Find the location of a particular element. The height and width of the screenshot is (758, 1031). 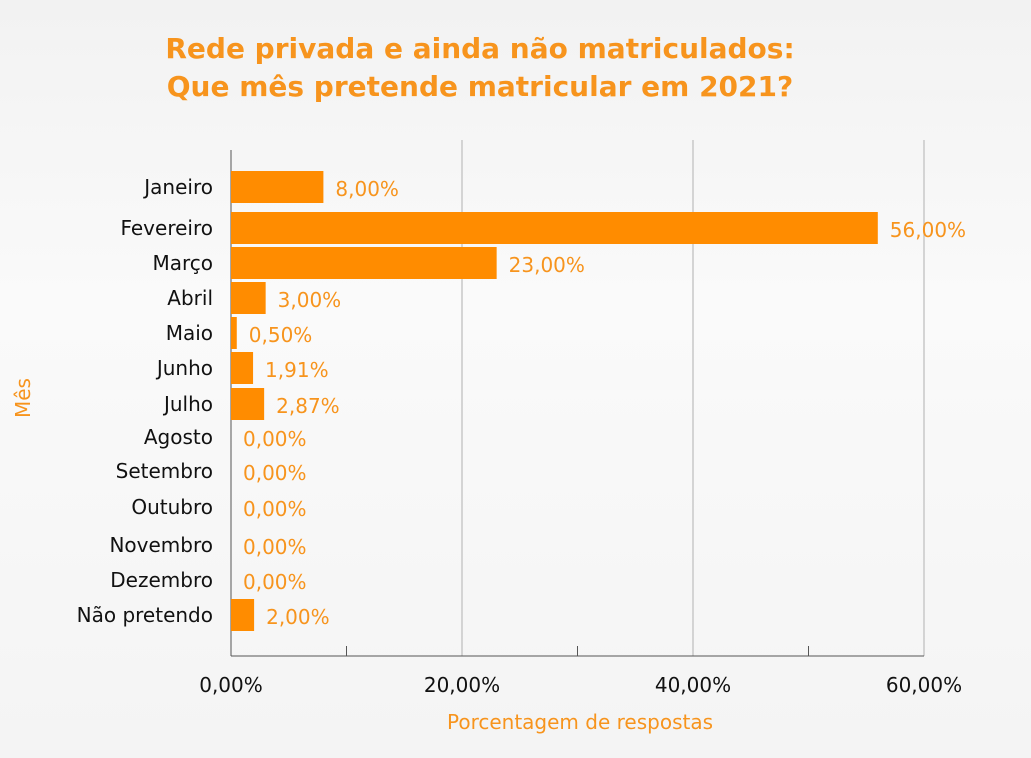

title-line-2: Que mês pretende matricular em 2021? is located at coordinates (480, 86).